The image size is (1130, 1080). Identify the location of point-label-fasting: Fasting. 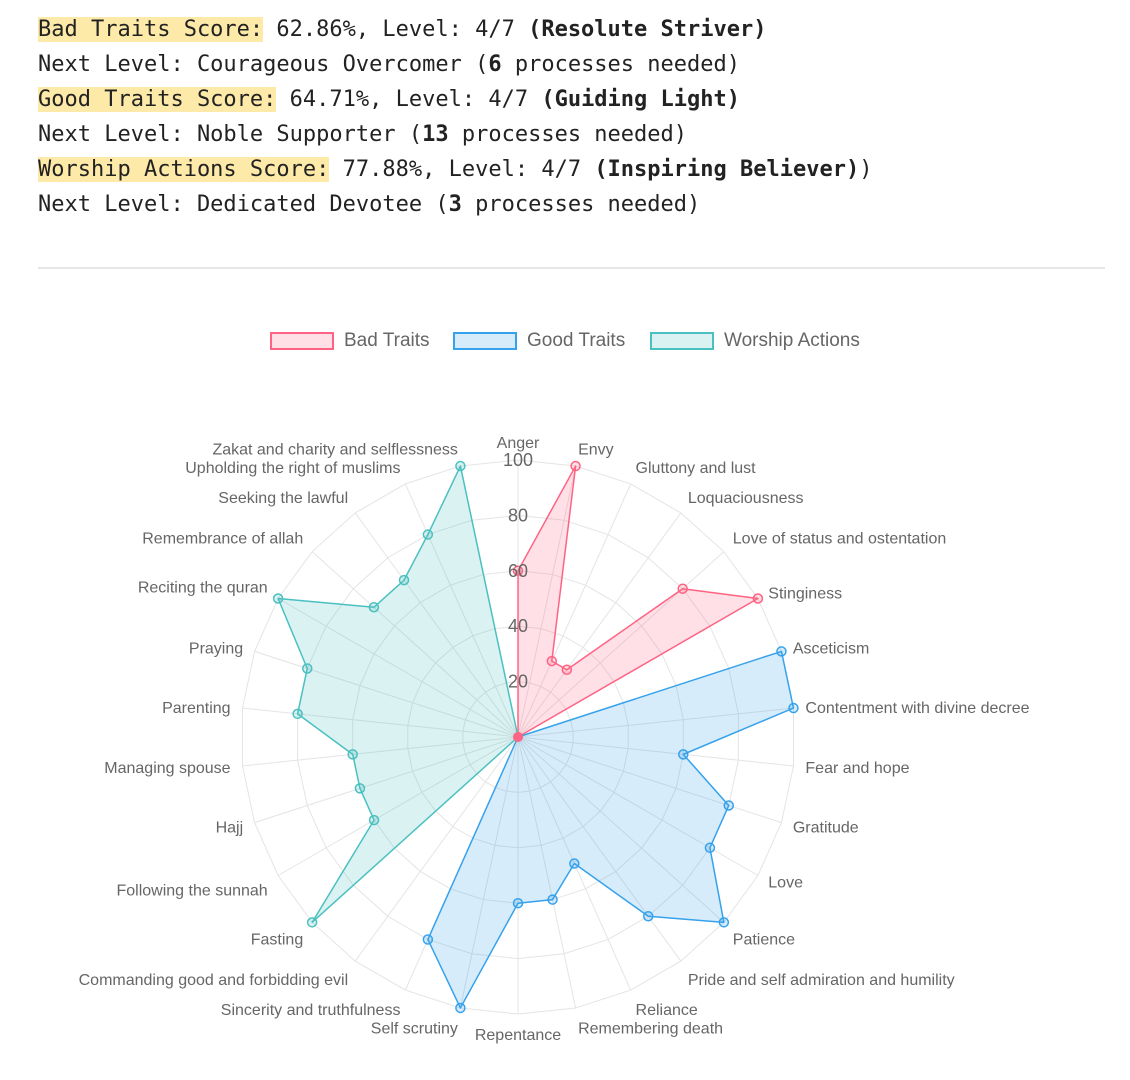
(277, 939).